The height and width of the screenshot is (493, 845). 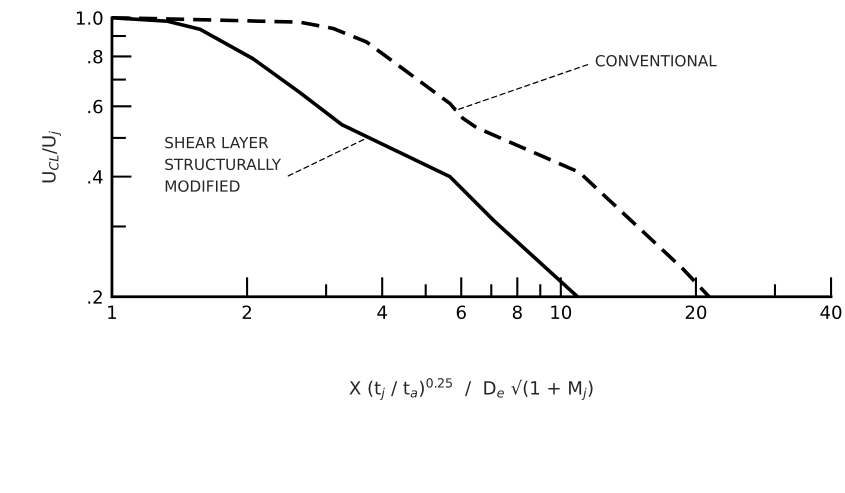 What do you see at coordinates (656, 60) in the screenshot?
I see `annotation: CONVENTIONAL` at bounding box center [656, 60].